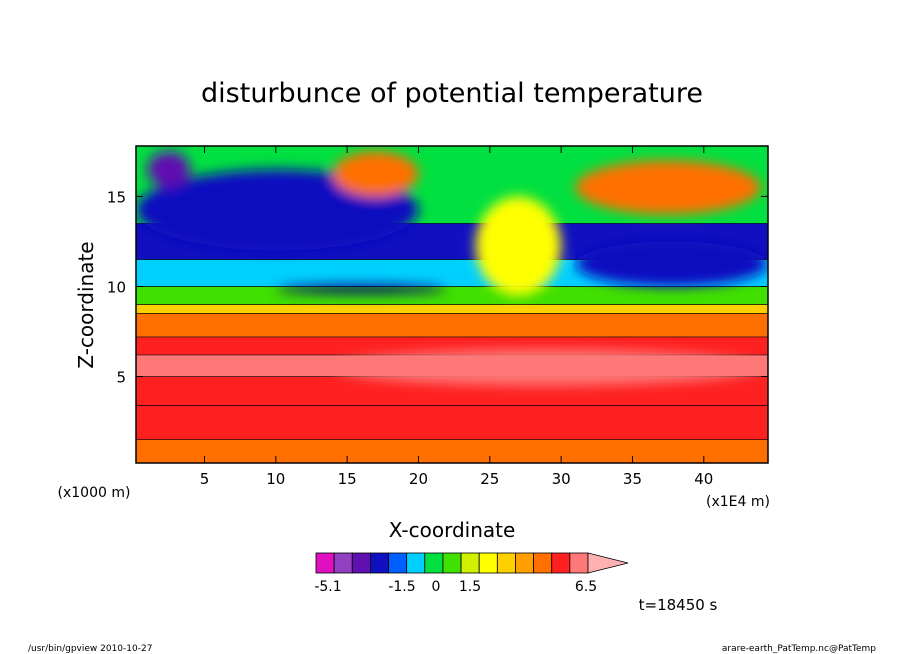  I want to click on x-tick-label: 15, so click(347, 479).